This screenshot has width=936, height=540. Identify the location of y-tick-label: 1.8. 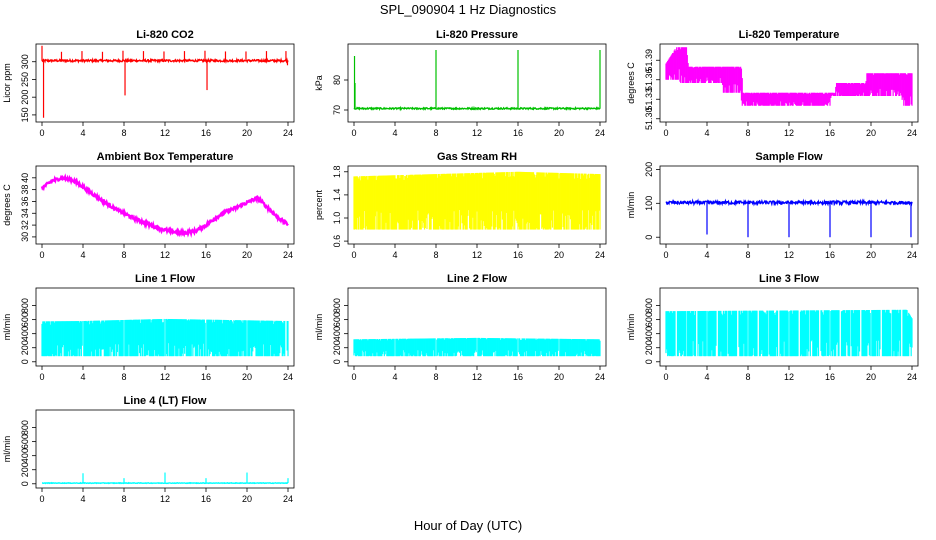
(337, 172).